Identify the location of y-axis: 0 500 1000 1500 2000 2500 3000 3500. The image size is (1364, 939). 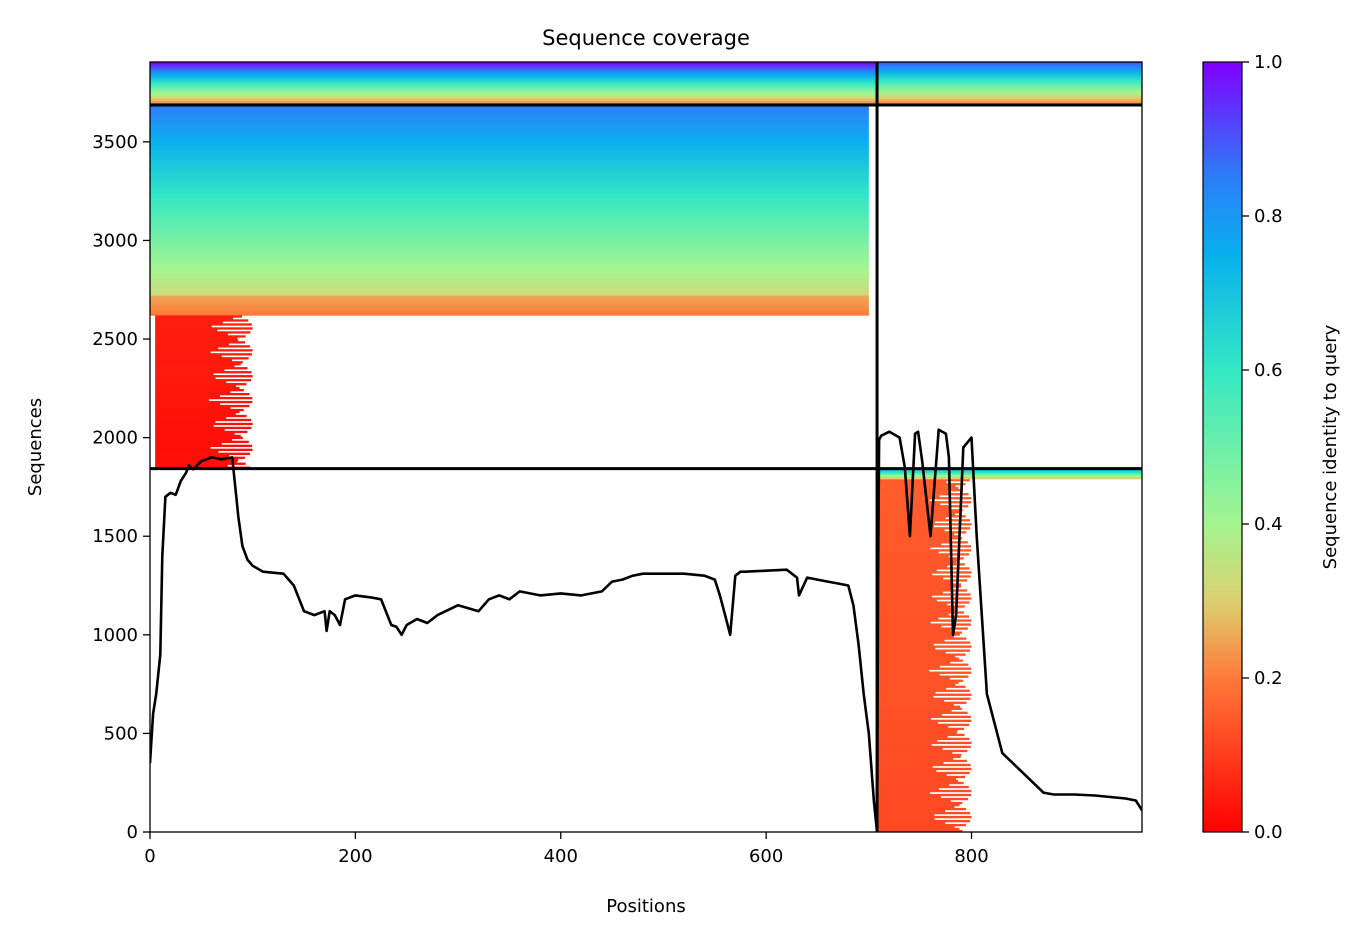
(121, 487).